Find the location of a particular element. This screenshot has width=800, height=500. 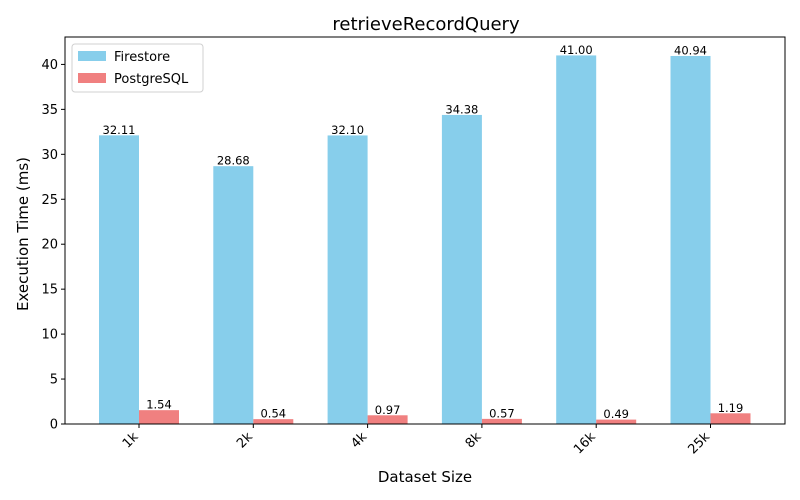

bar-postgresql-16k is located at coordinates (616, 421).